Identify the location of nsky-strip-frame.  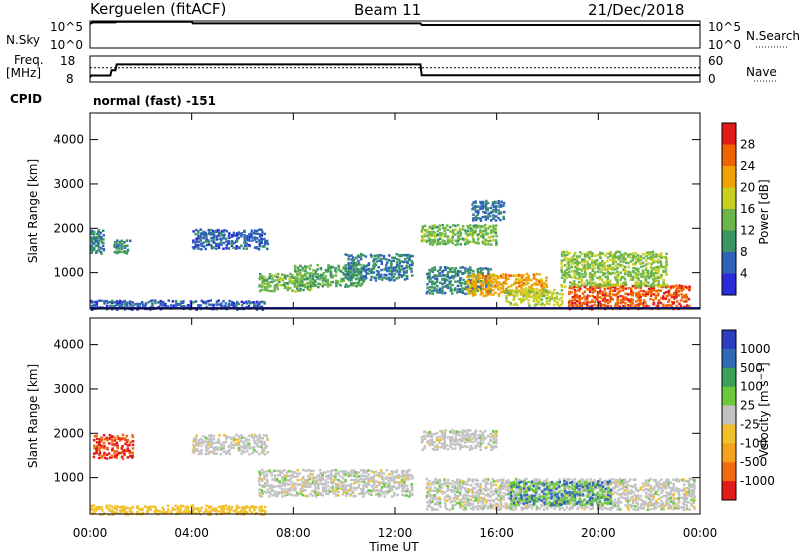
(395, 34).